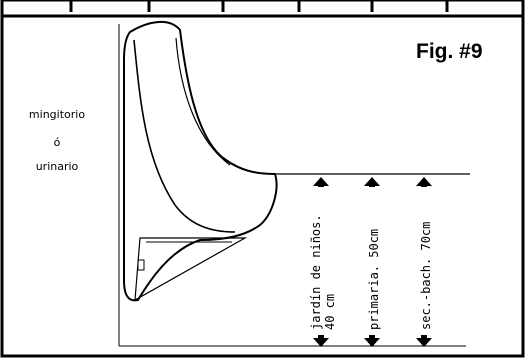  Describe the element at coordinates (330, 312) in the screenshot. I see `height-label-kinder-line2: 40 cm` at that location.